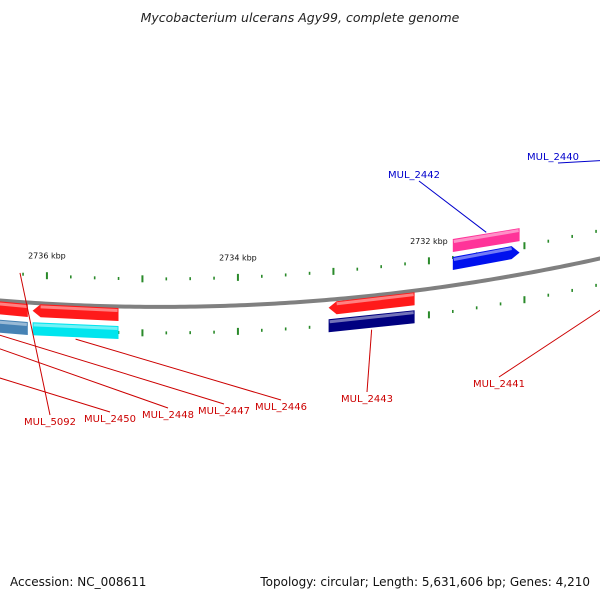 The height and width of the screenshot is (600, 600). What do you see at coordinates (281, 407) in the screenshot?
I see `gene-label-MUL_2446: MUL_2446` at bounding box center [281, 407].